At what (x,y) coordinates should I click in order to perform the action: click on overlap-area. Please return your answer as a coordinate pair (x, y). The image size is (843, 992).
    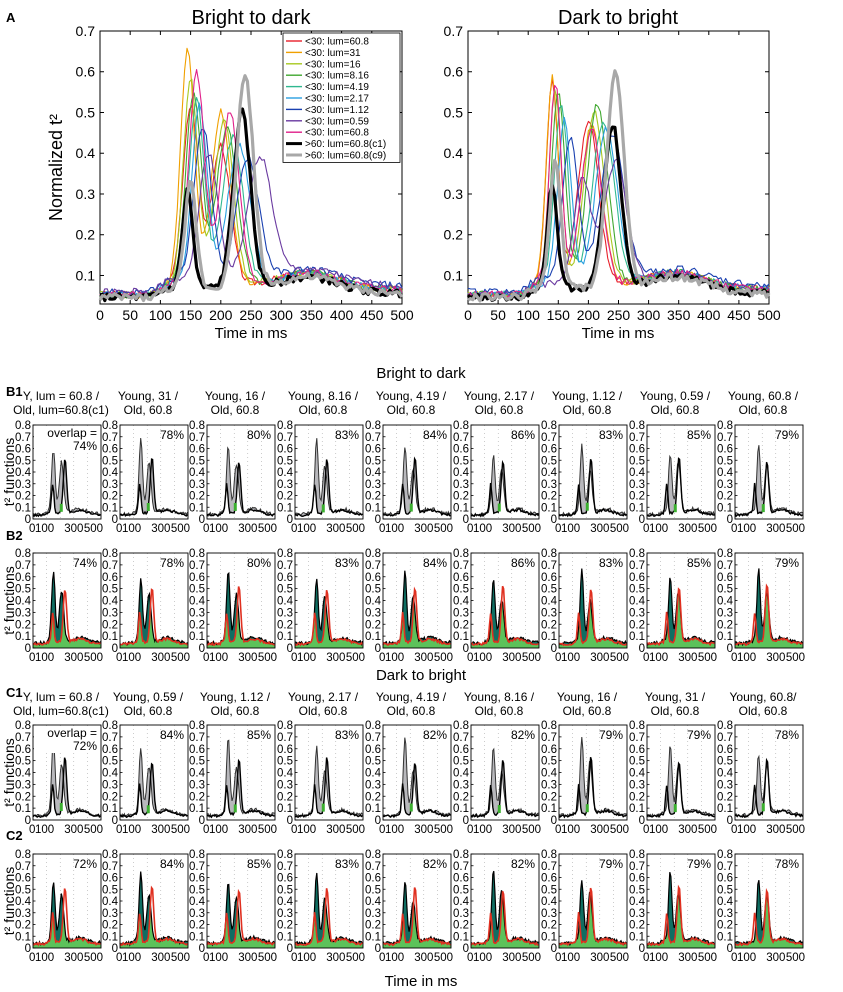
    Looking at the image, I should click on (593, 919).